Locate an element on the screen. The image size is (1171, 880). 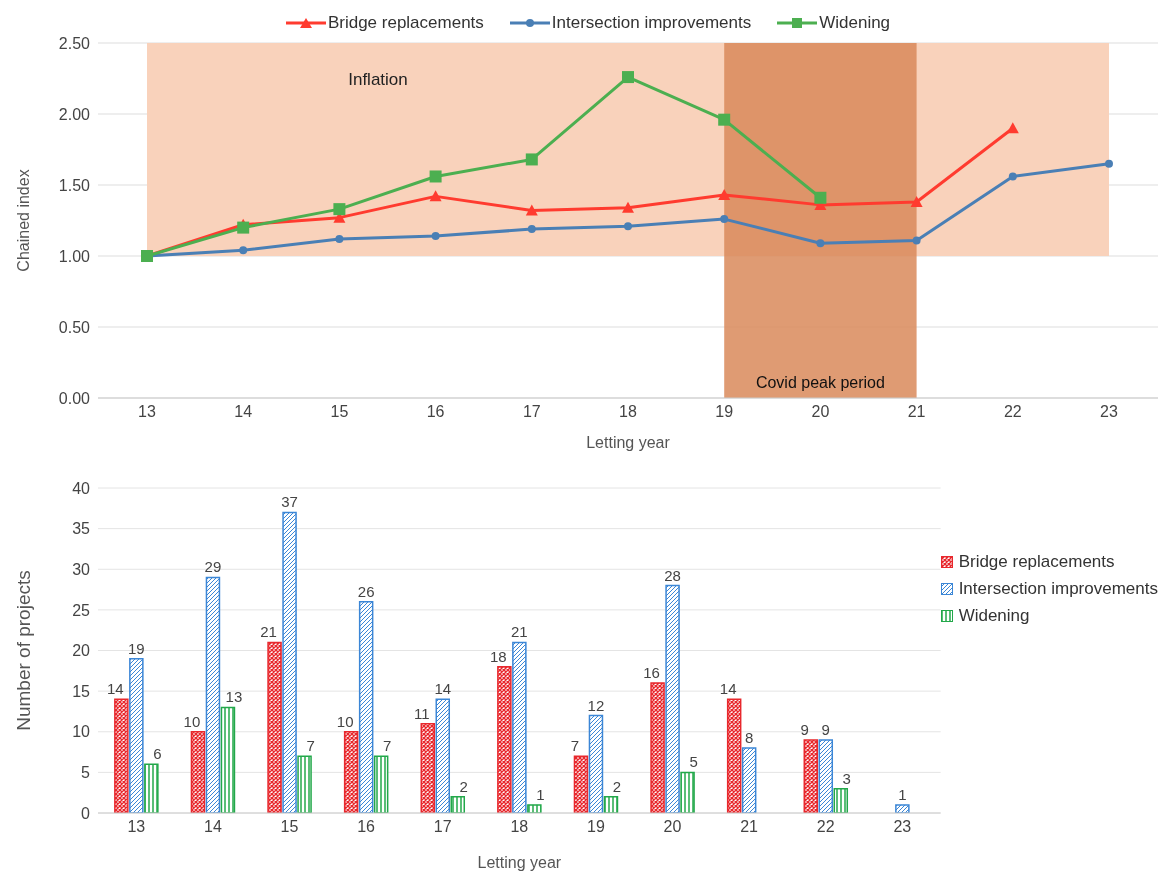
data-label: 12 is located at coordinates (596, 705).